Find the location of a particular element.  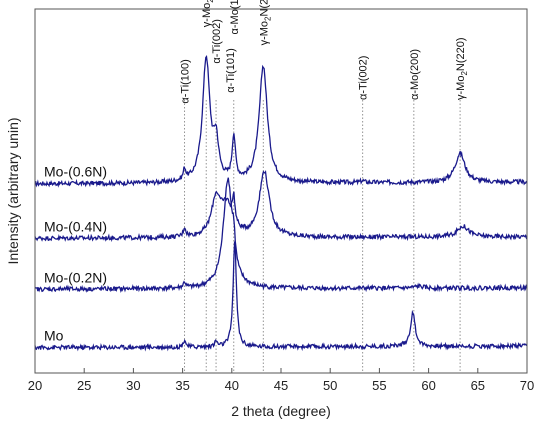

x-tick-label: 30 is located at coordinates (133, 385).